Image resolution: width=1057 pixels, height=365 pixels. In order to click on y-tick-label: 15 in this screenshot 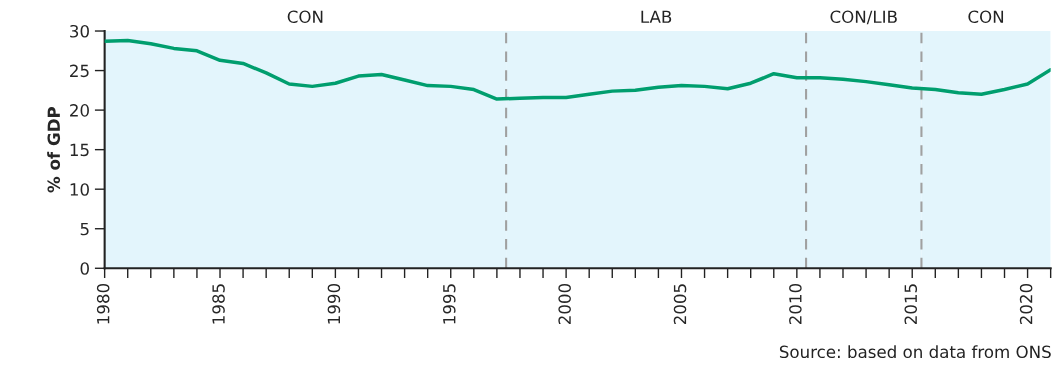, I will do `click(79, 150)`.